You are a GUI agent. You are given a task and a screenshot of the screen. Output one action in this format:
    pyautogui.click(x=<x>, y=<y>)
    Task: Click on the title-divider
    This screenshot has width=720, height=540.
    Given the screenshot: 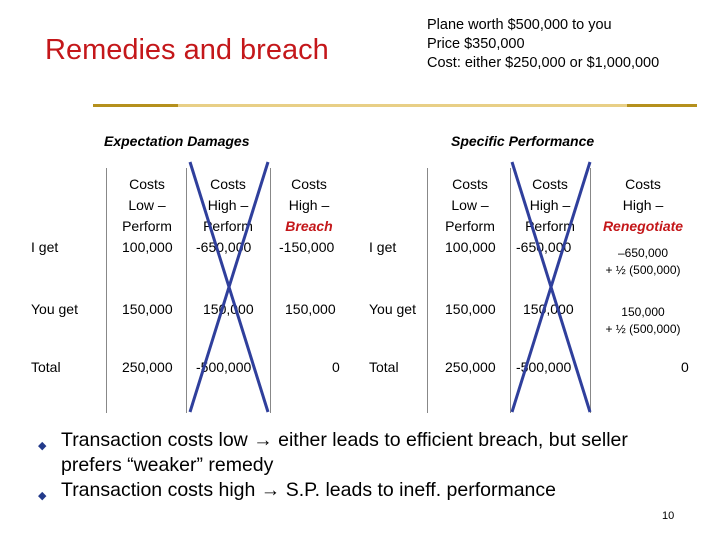 What is the action you would take?
    pyautogui.click(x=395, y=105)
    